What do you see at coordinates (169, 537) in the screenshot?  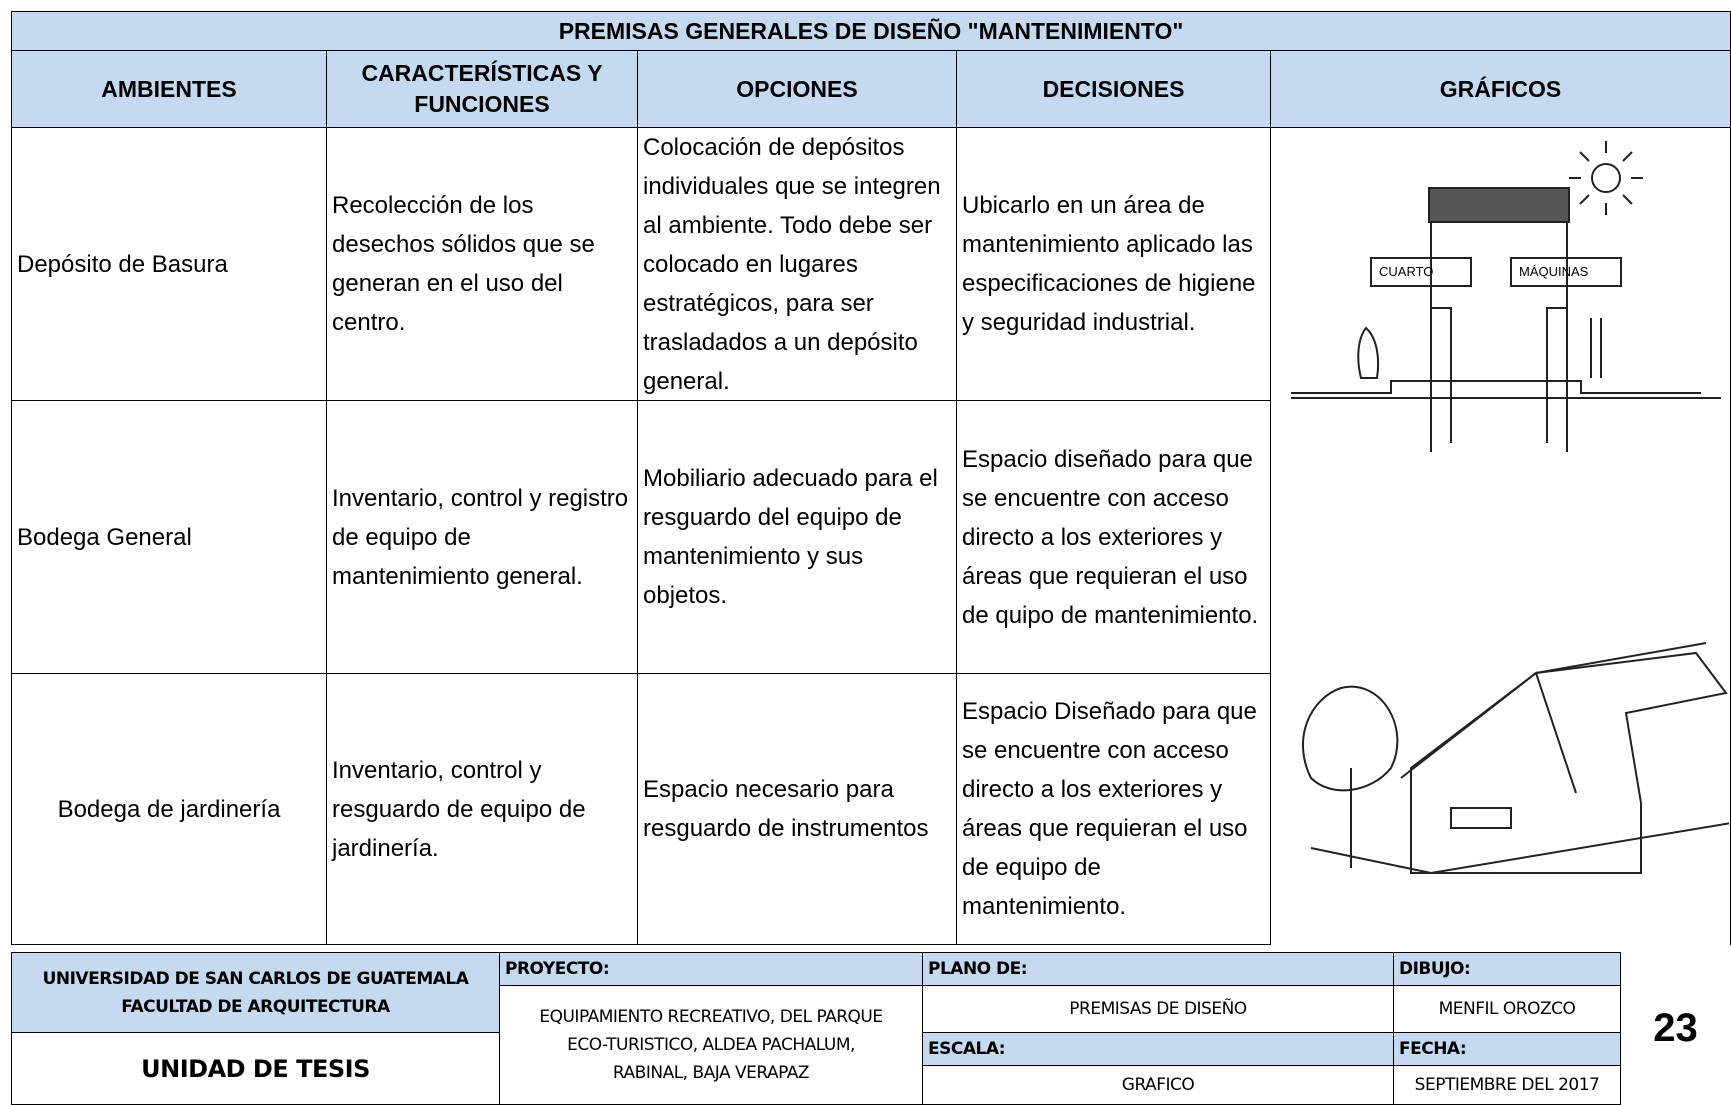 I see `table-cell: Bodega General` at bounding box center [169, 537].